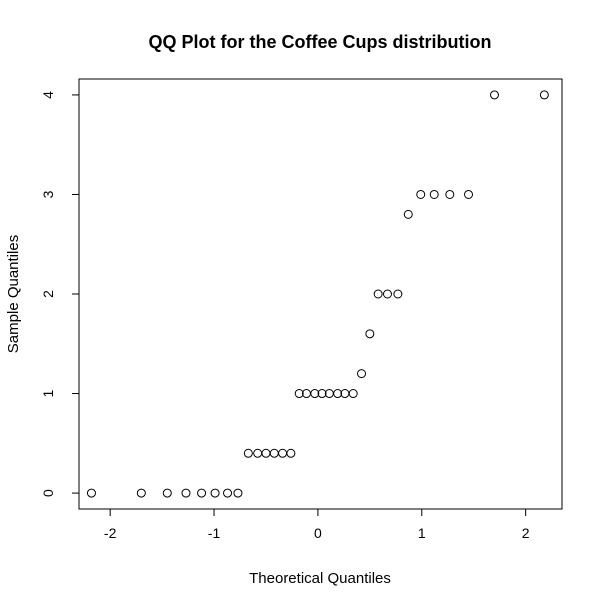  I want to click on y-axis: 0 1 2 3 4, so click(59, 294).